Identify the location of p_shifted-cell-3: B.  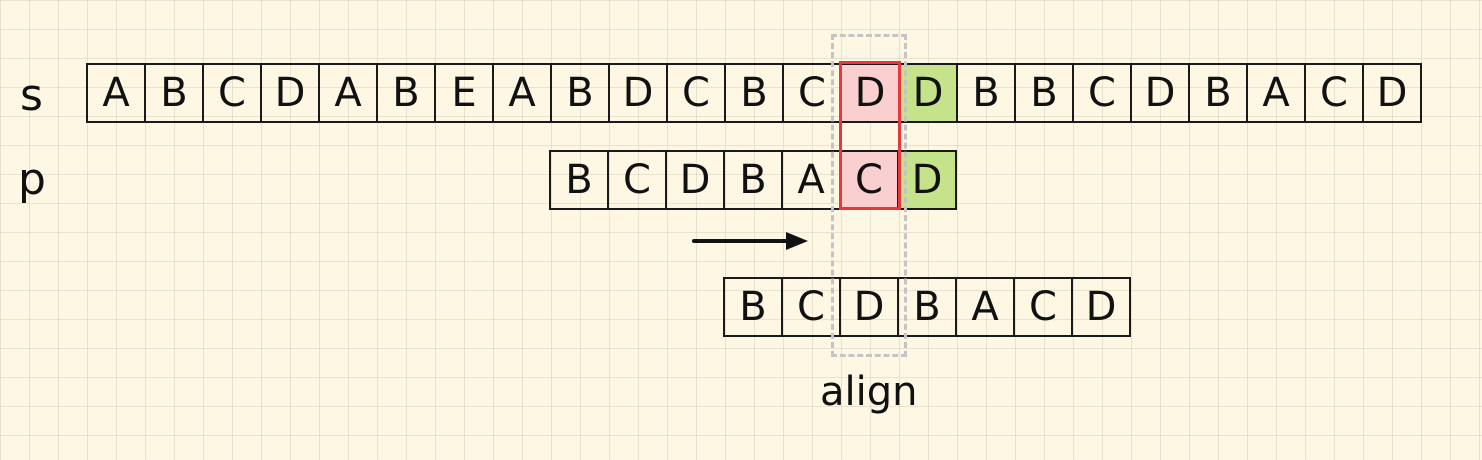
(928, 307).